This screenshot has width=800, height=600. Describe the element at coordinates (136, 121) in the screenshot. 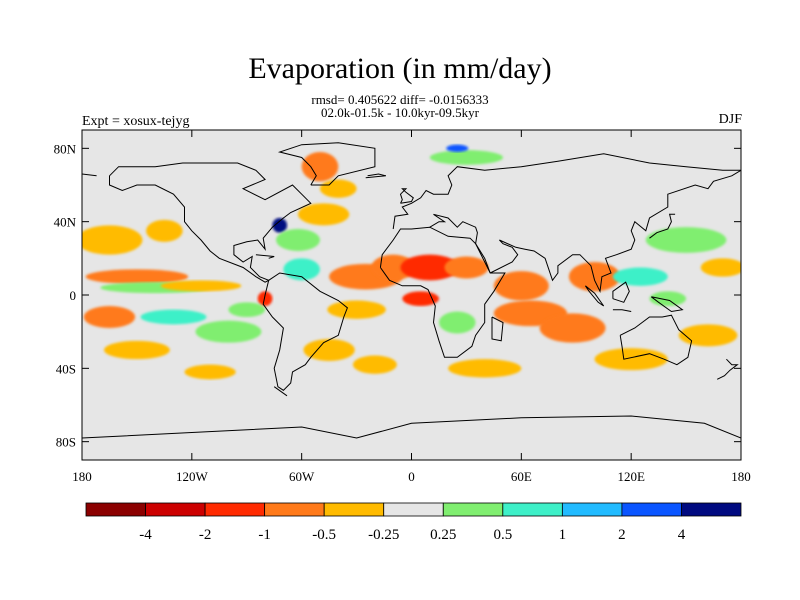

I see `experiment-label: Expt = xosux-tejyg` at that location.